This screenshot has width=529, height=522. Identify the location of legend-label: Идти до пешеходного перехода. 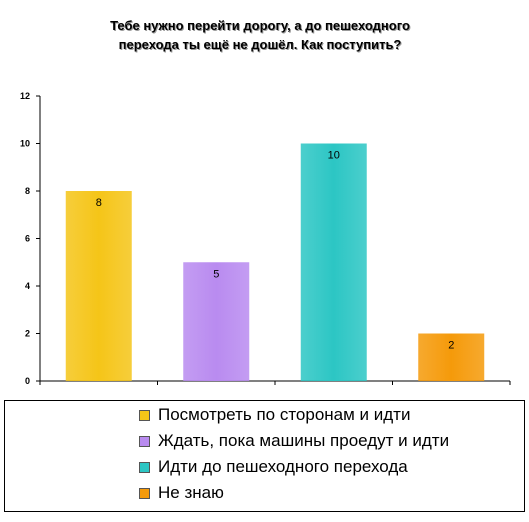
(283, 466).